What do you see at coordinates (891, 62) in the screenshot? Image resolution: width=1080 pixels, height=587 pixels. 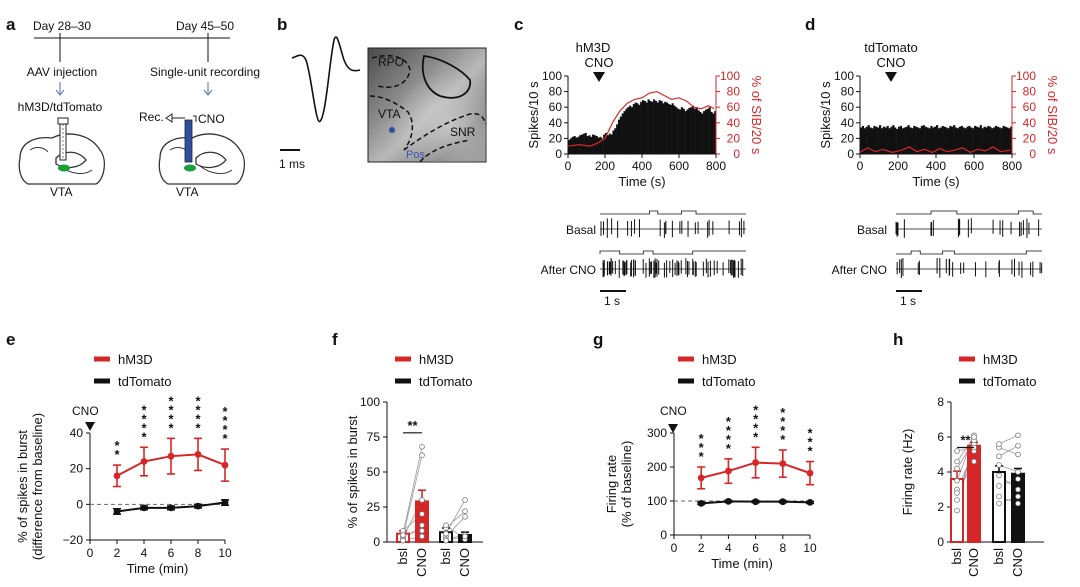 I see `cno-label-d: CNO` at bounding box center [891, 62].